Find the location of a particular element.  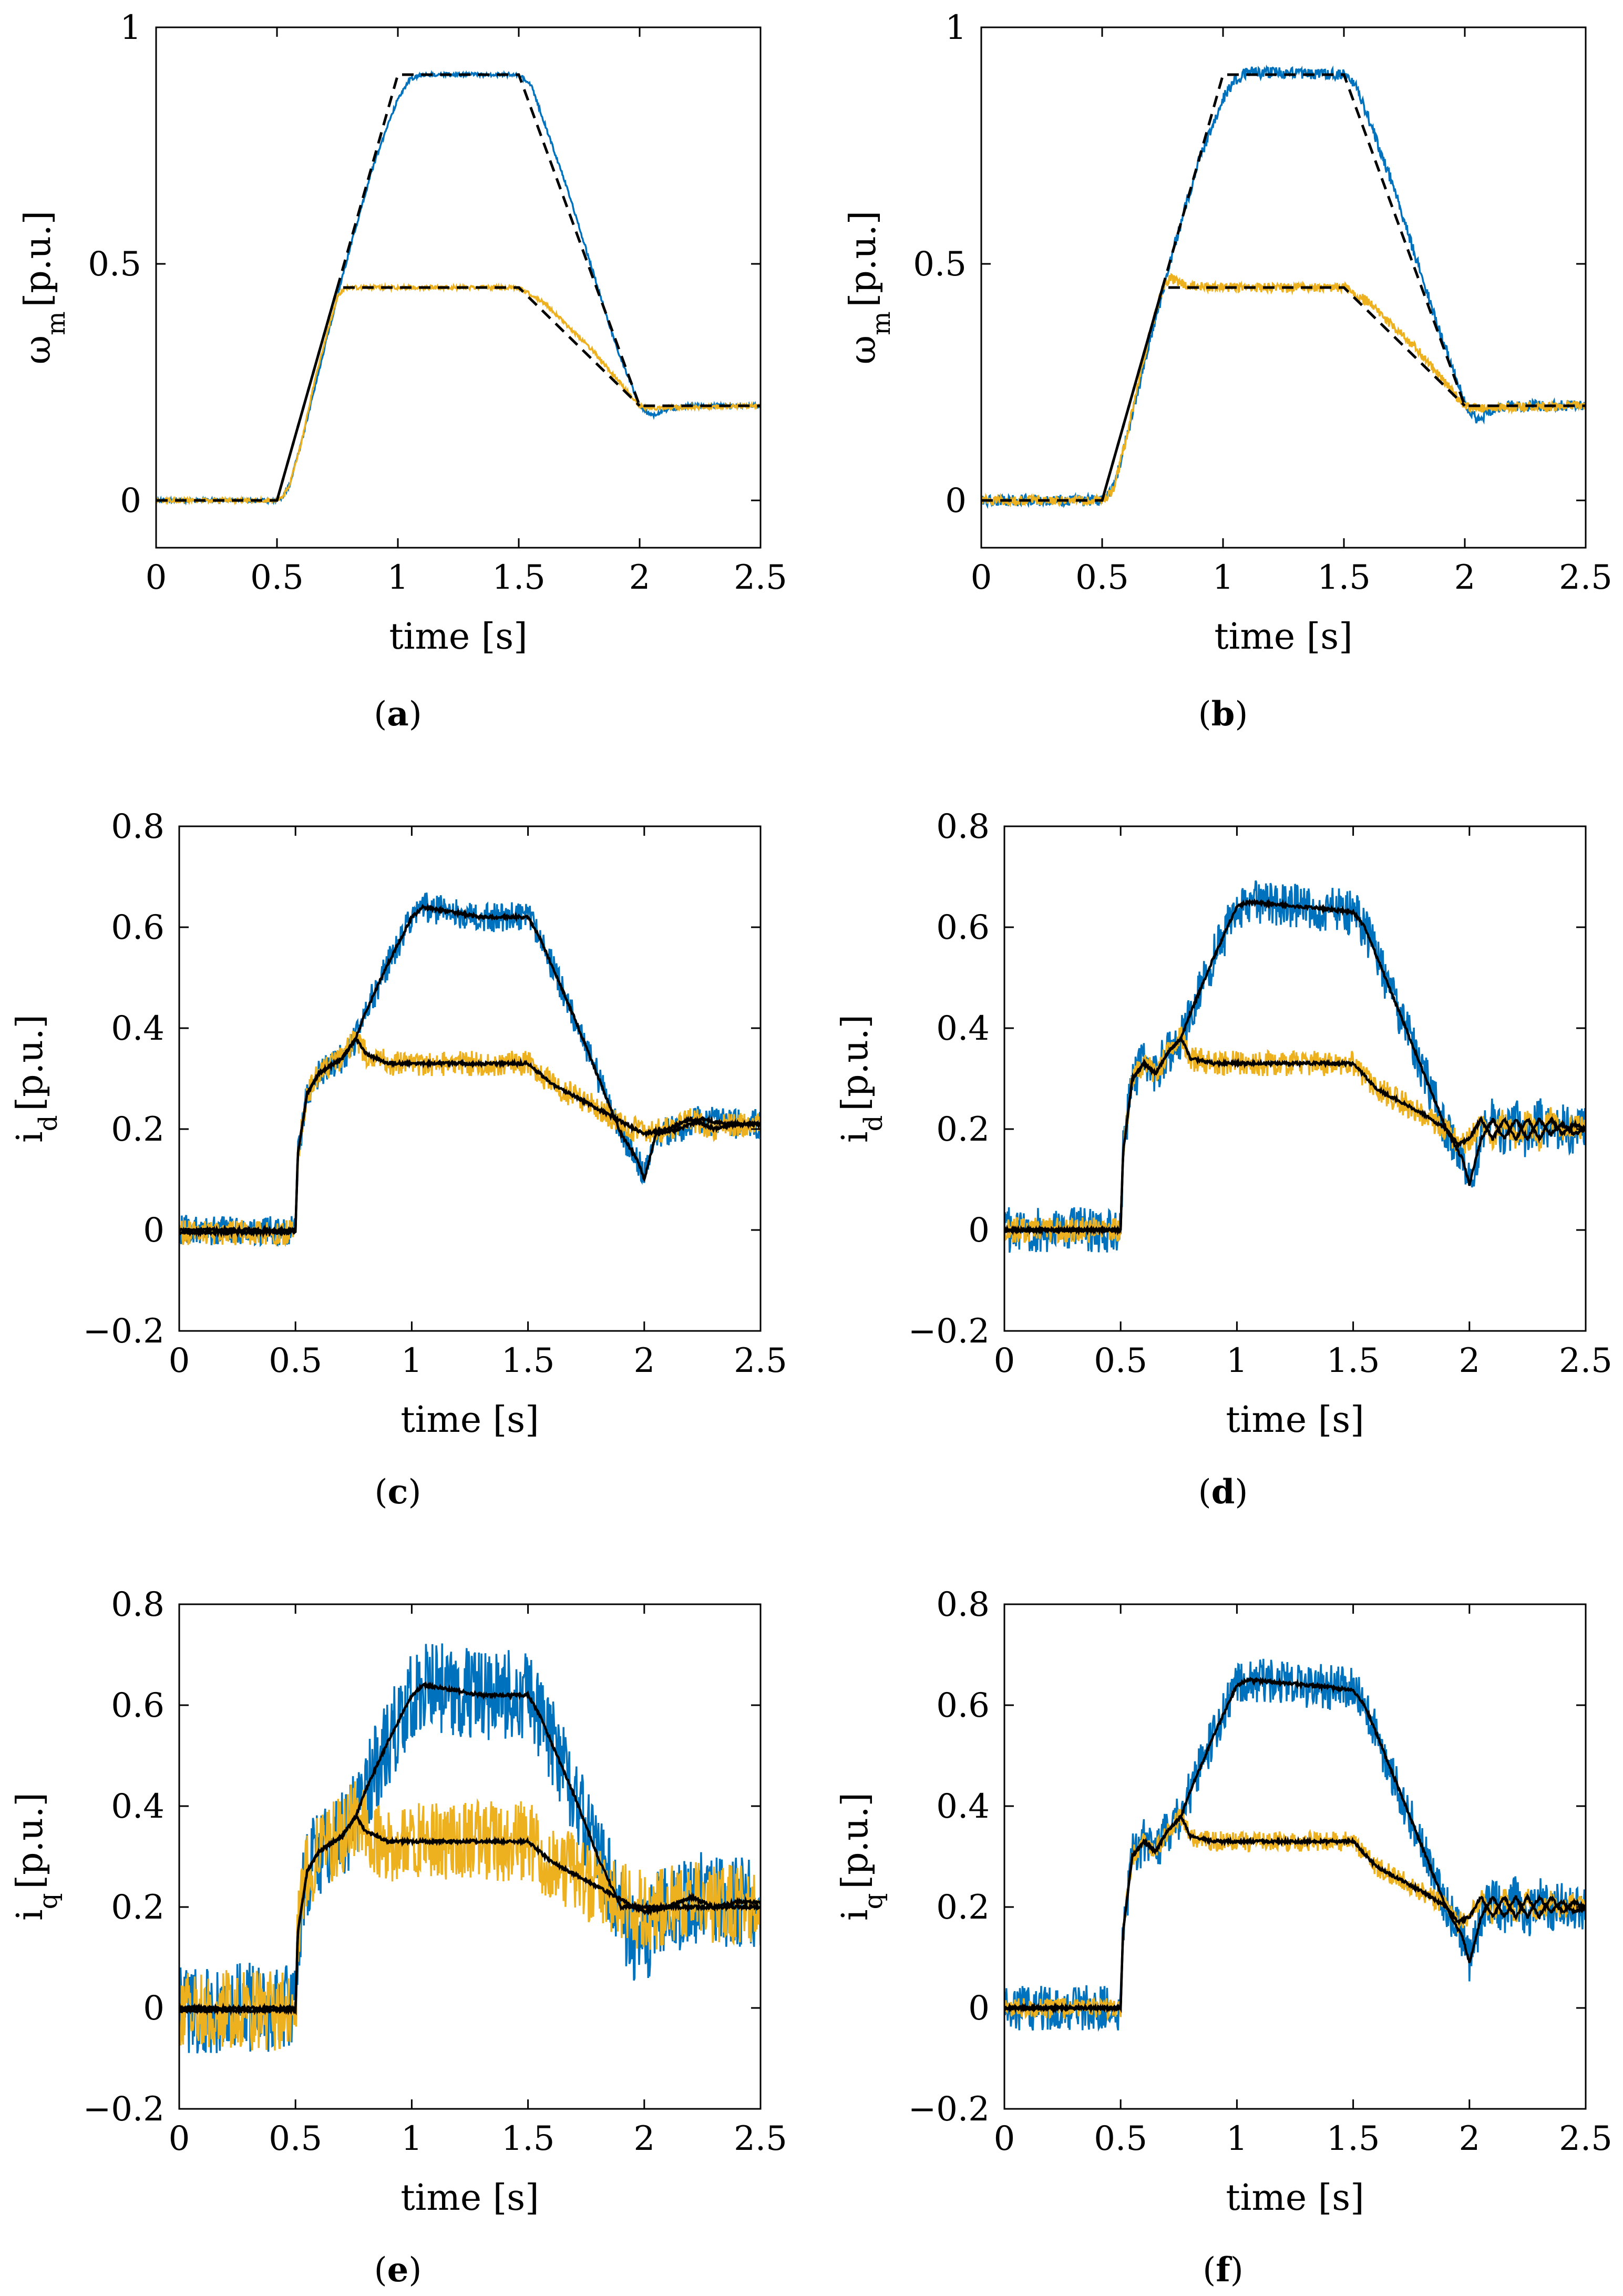

panel-caption: (f) is located at coordinates (1223, 2270).